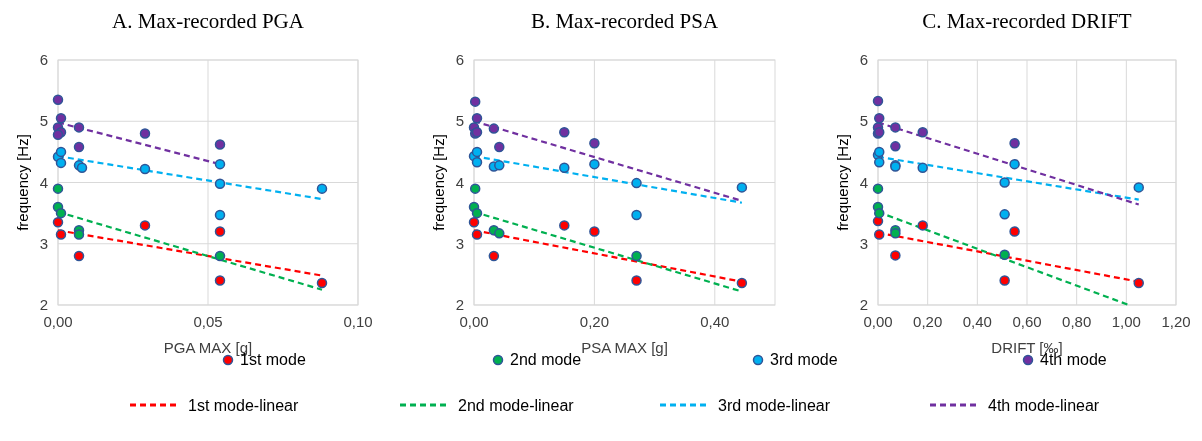 This screenshot has width=1202, height=441. What do you see at coordinates (1176, 321) in the screenshot?
I see `x-tick-label: 1,20` at bounding box center [1176, 321].